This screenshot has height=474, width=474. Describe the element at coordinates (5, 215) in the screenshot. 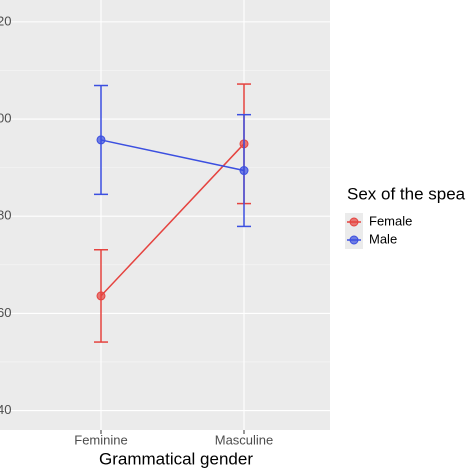

I see `y-tick-label: 80` at that location.